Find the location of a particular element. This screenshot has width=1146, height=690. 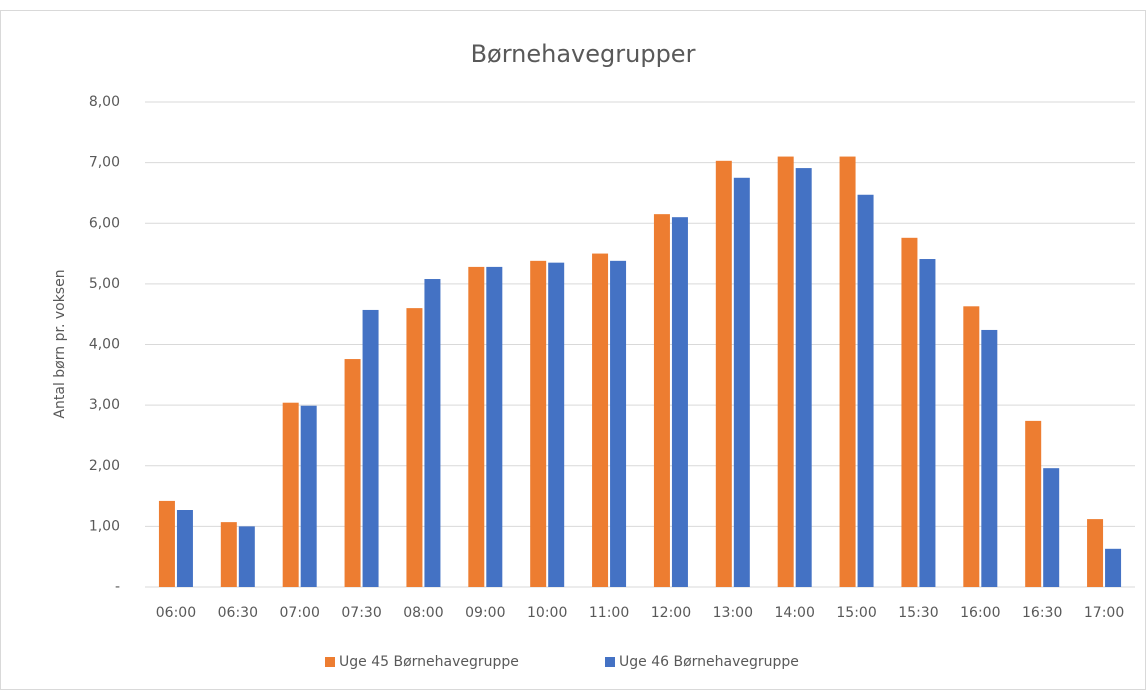

x-tick-label: 12:00 is located at coordinates (671, 613).